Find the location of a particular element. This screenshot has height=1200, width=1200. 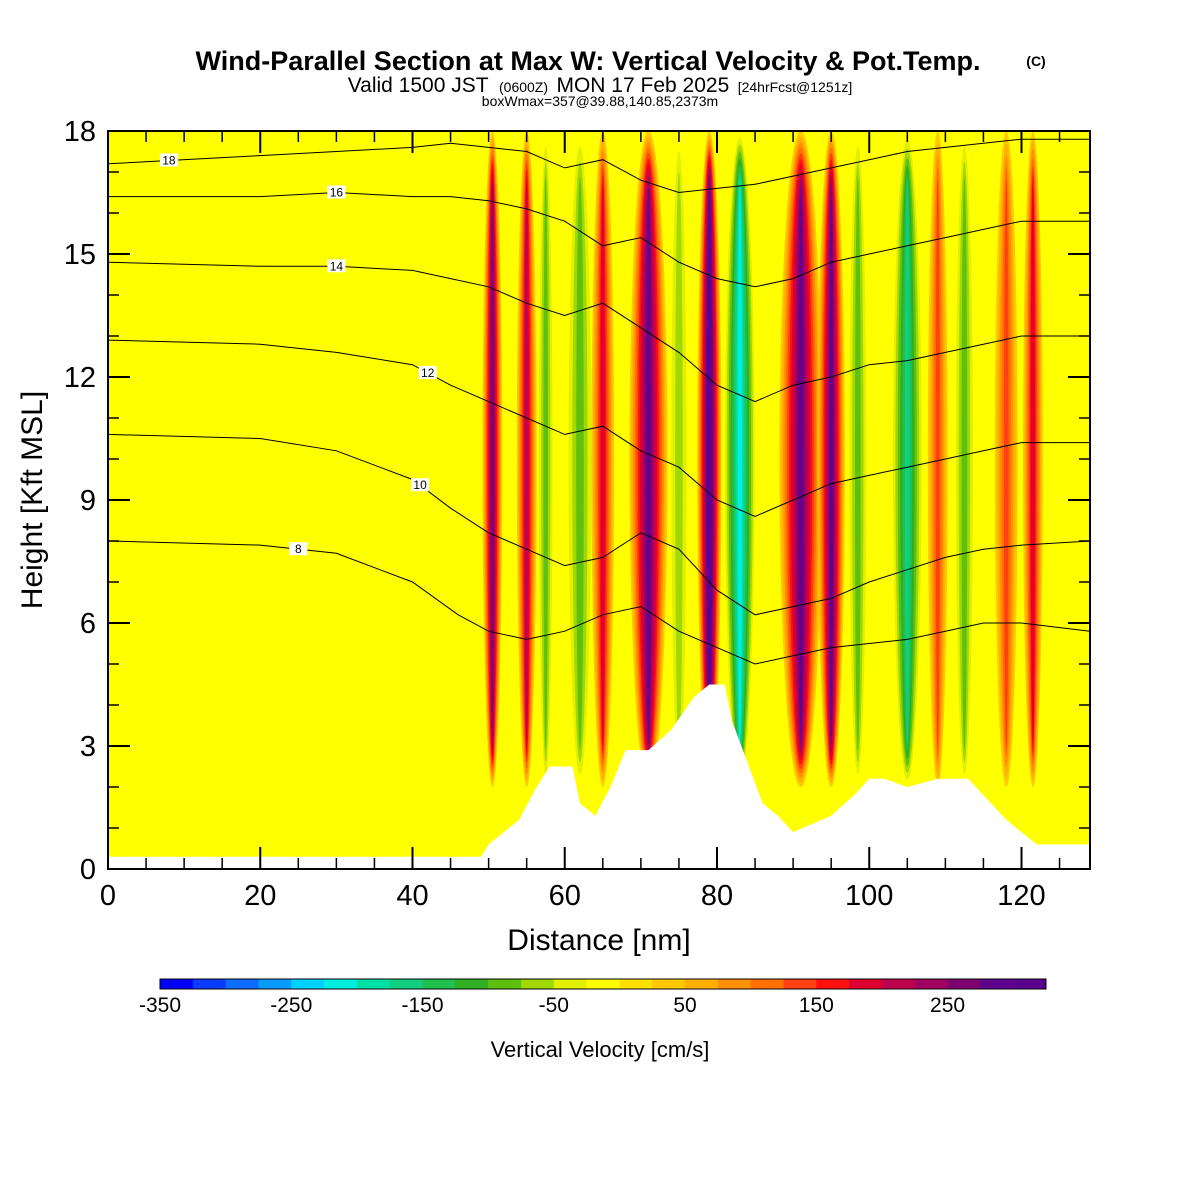

theta-contour-label: 18 is located at coordinates (169, 161).